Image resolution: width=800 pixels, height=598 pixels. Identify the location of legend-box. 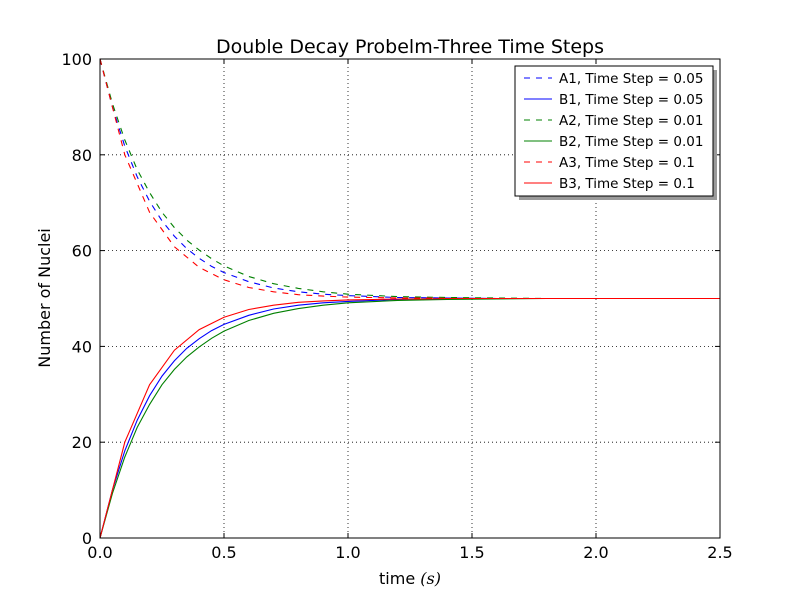
(614, 131).